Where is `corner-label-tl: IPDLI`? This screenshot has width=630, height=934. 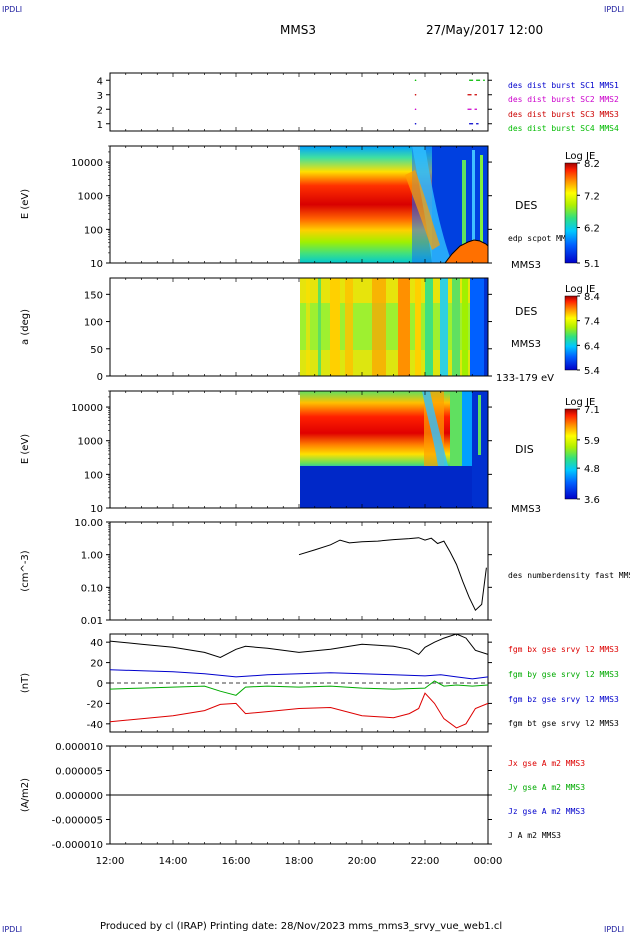 corner-label-tl: IPDLI is located at coordinates (12, 9).